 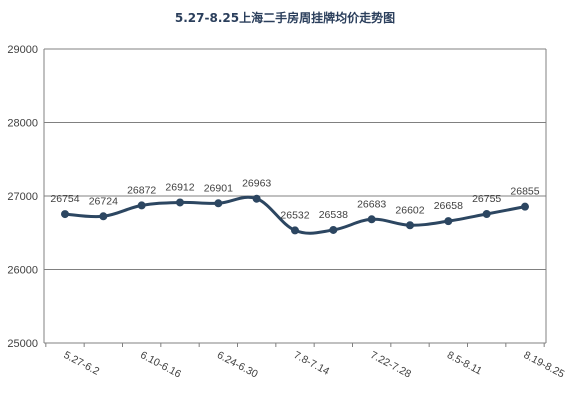 What do you see at coordinates (464, 363) in the screenshot?
I see `x-tick-label: 8.5-8.11` at bounding box center [464, 363].